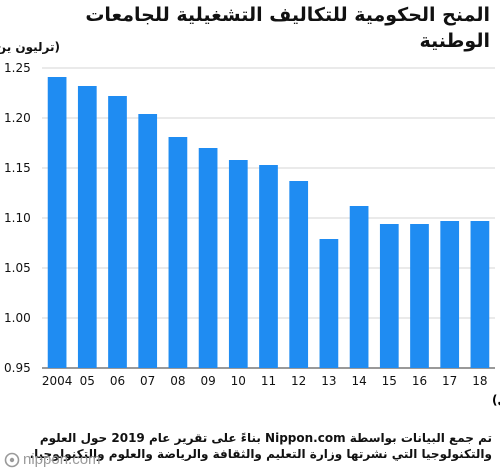  Describe the element at coordinates (358, 381) in the screenshot. I see `x-tick-label: 14` at that location.